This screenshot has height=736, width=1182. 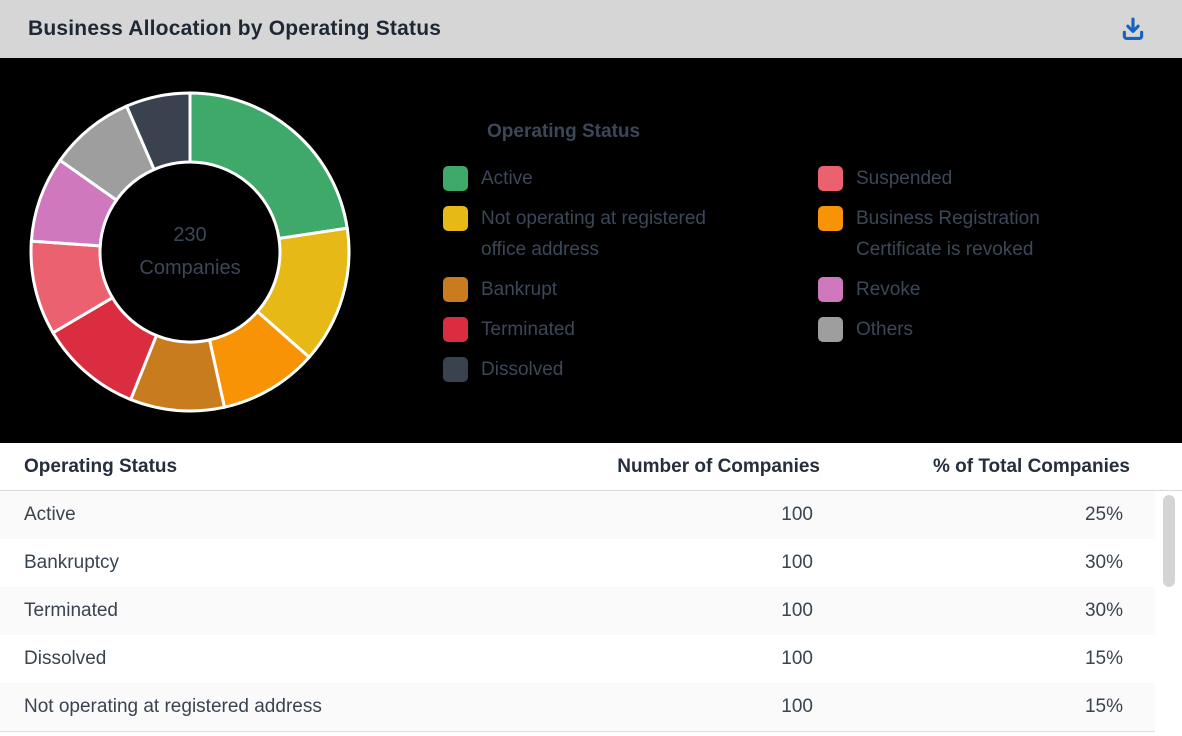 I want to click on legend-item-terminated: Terminated, so click(x=630, y=329).